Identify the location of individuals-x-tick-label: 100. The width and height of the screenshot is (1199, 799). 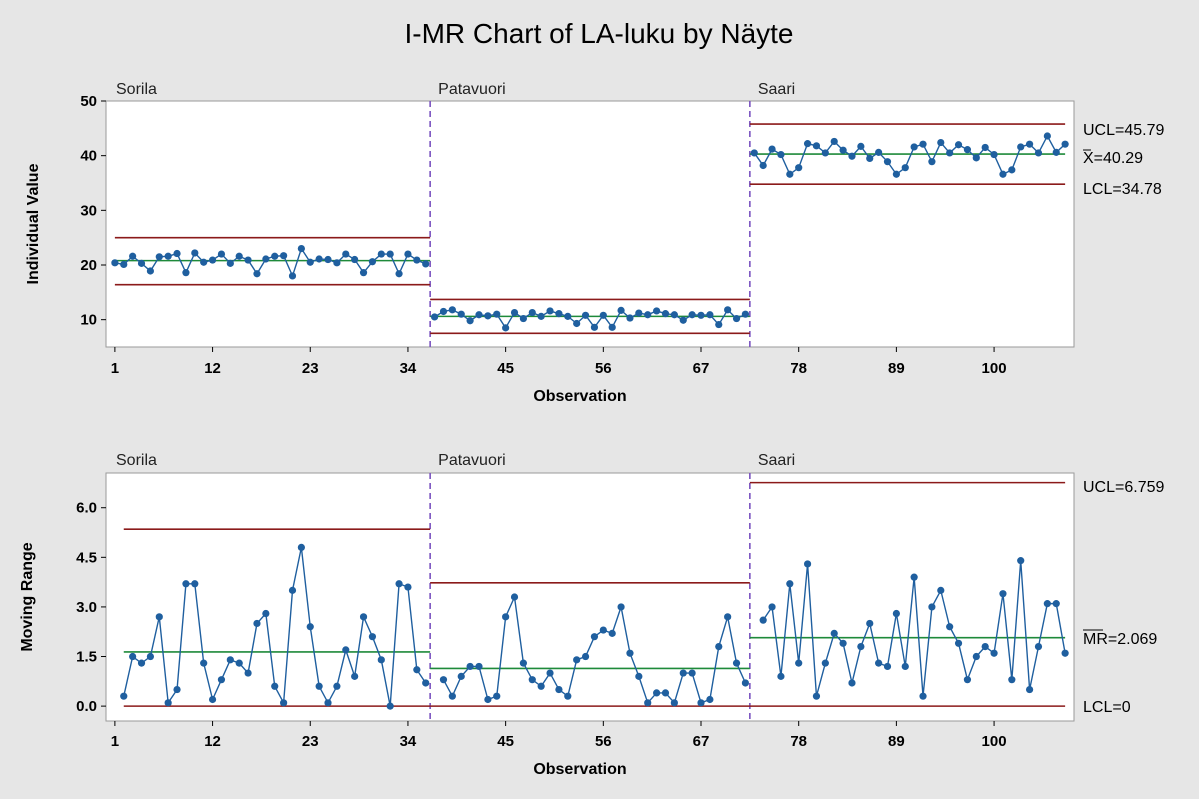
(994, 368).